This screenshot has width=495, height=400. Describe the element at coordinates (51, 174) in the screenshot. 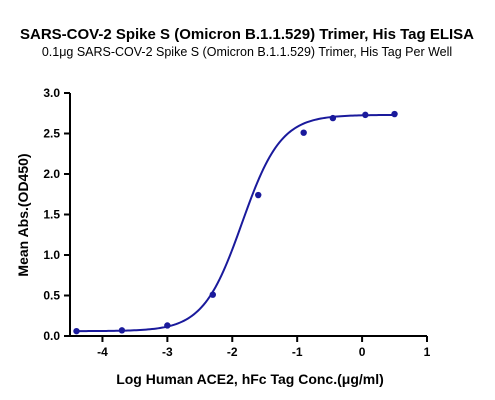

I see `y-tick-label: 2.0` at that location.